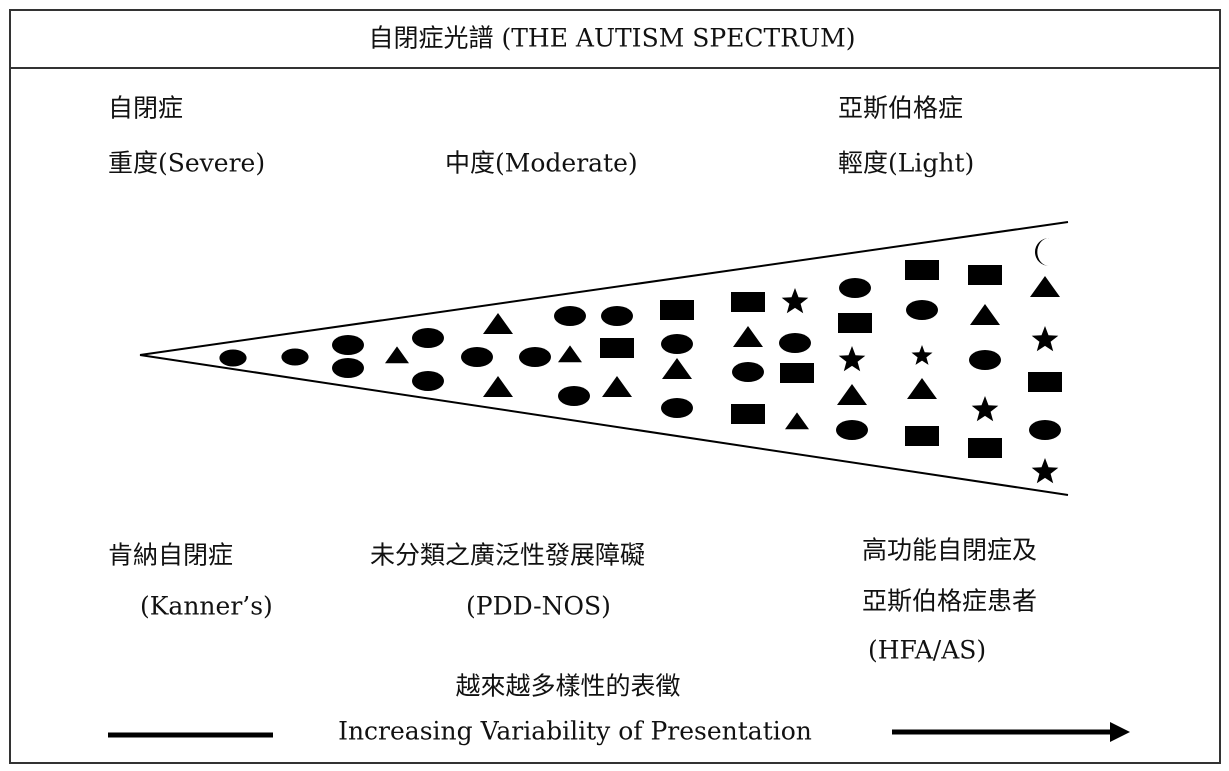  I want to click on bottom-label: (PDD-NOS), so click(538, 606).